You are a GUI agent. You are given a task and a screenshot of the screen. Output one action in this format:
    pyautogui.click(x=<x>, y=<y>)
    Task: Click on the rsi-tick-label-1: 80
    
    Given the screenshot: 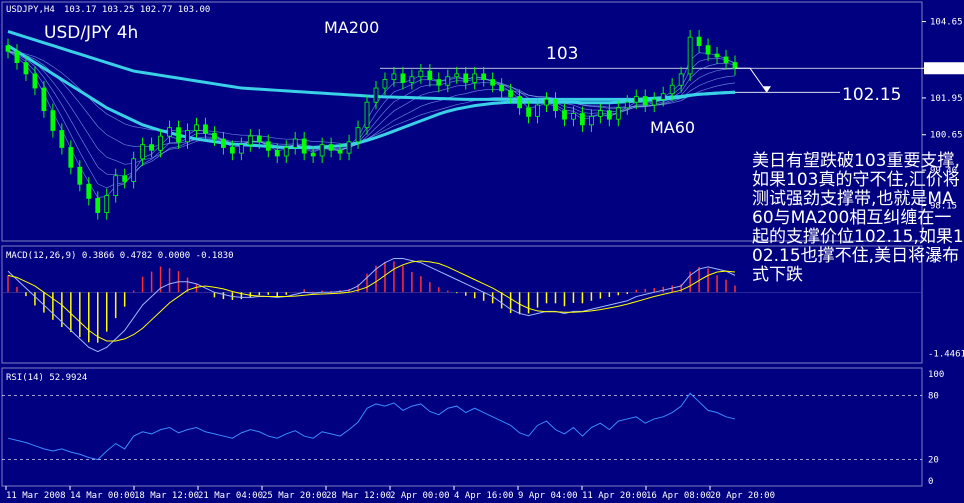 What is the action you would take?
    pyautogui.click(x=933, y=396)
    